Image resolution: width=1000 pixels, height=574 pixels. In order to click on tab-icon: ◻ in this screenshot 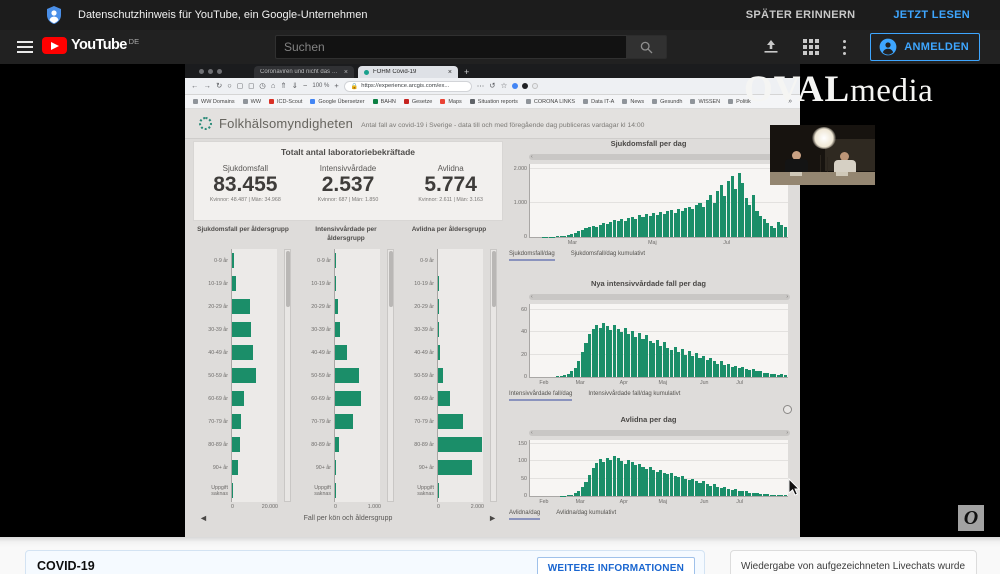, I will do `click(240, 86)`.